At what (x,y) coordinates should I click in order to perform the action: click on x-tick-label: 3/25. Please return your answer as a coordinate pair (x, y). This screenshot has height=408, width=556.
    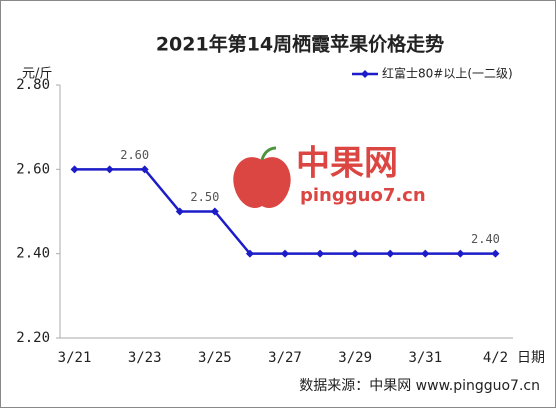
    Looking at the image, I should click on (215, 358).